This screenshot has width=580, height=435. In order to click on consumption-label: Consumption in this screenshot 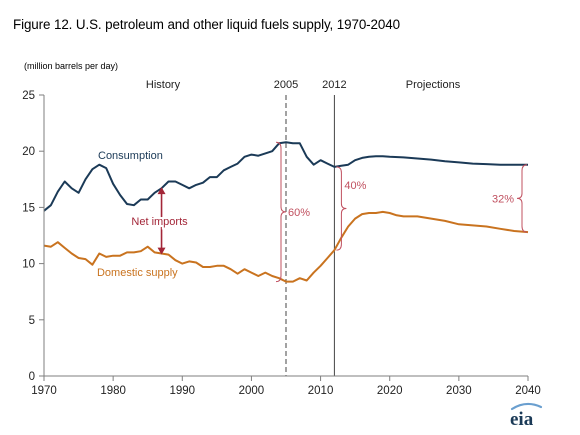, I will do `click(130, 156)`.